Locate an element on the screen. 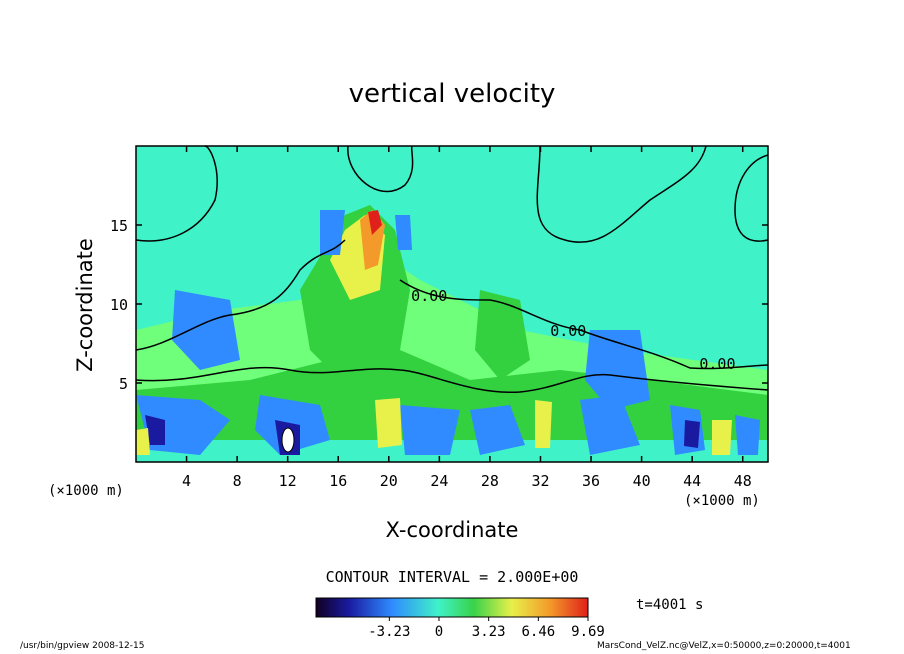 Image resolution: width=904 pixels, height=654 pixels. chart-title: vertical velocity is located at coordinates (452, 94).